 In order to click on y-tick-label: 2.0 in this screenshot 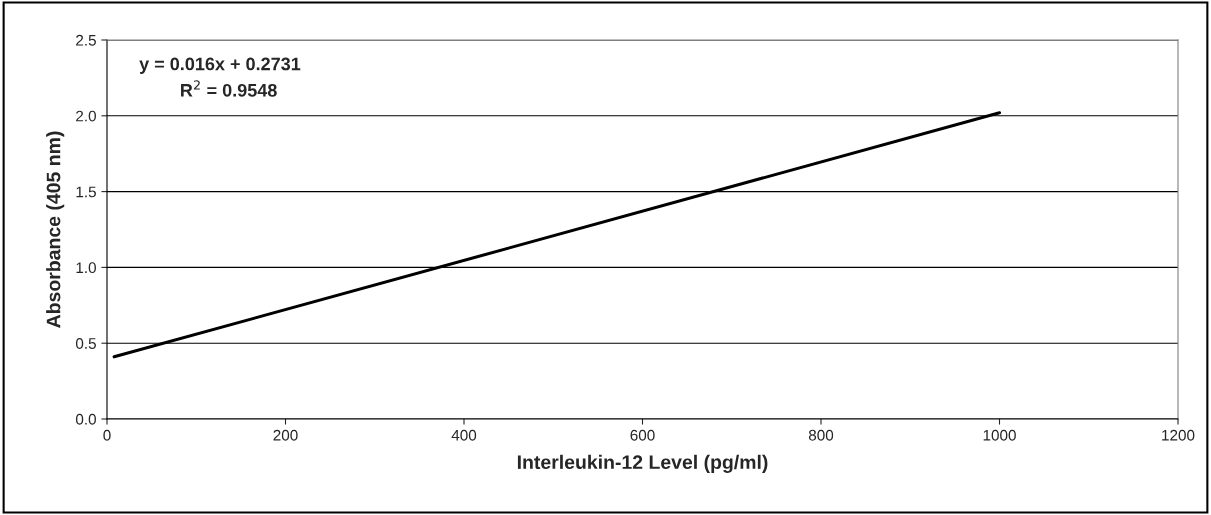, I will do `click(86, 116)`.